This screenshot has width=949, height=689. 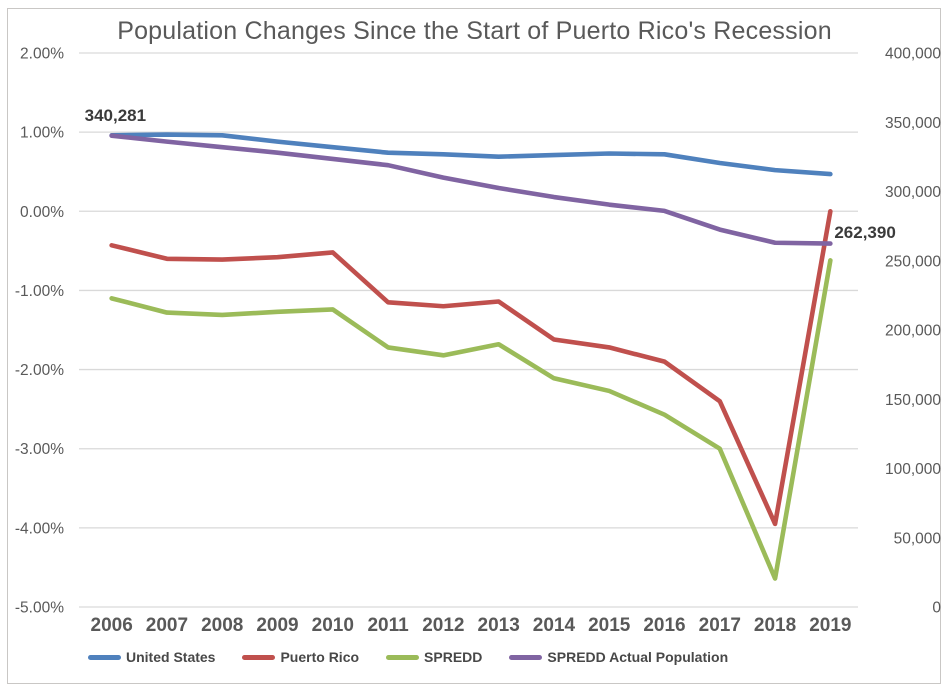 I want to click on x-axis-year-label: 2018, so click(x=775, y=625).